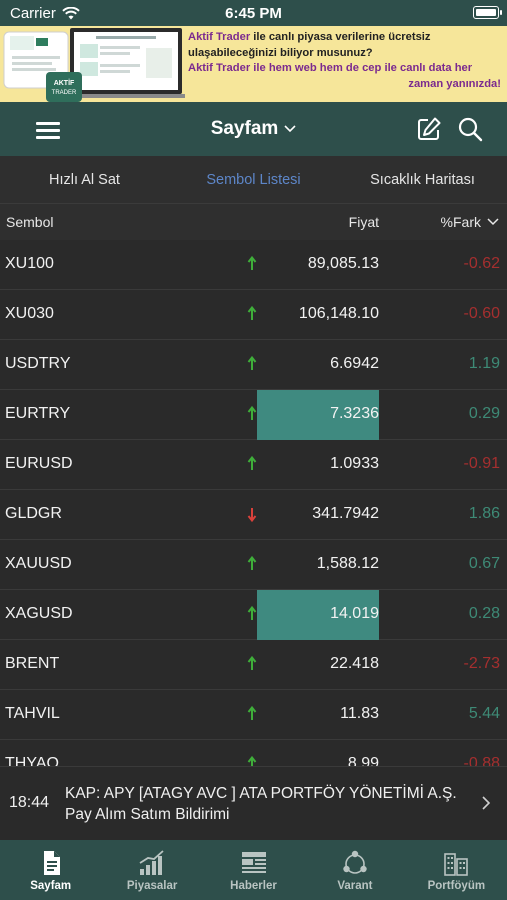  I want to click on tab-symbol-list: Sembol Listesi, so click(253, 179).